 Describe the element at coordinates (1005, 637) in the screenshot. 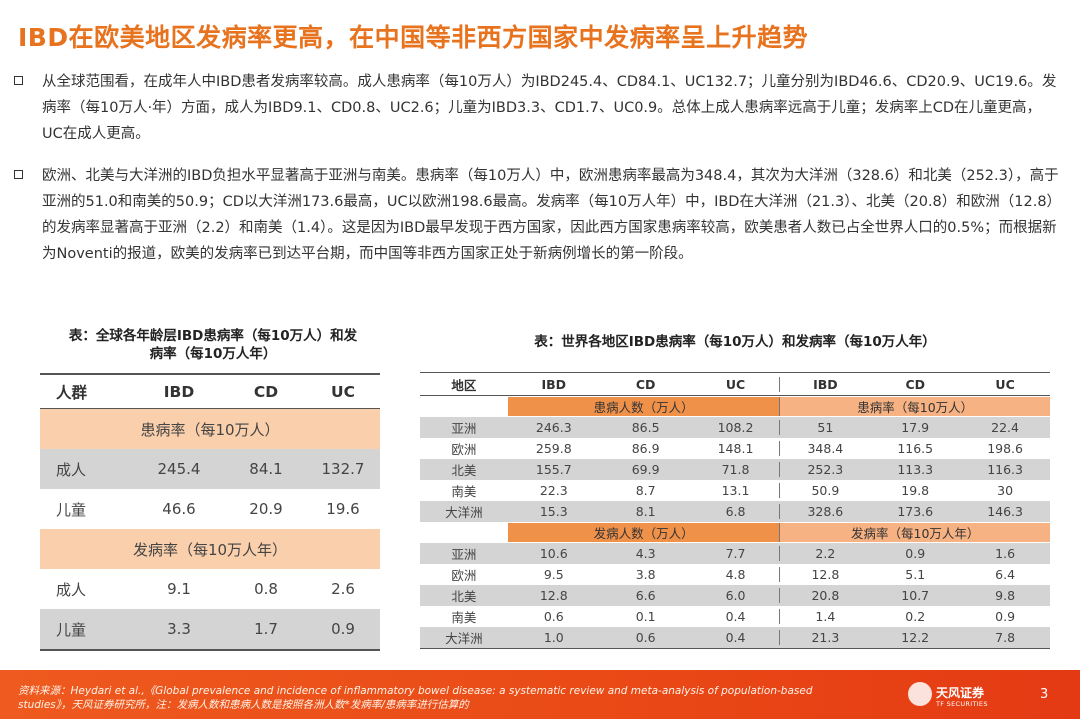

I see `table-cell: 7.8` at that location.